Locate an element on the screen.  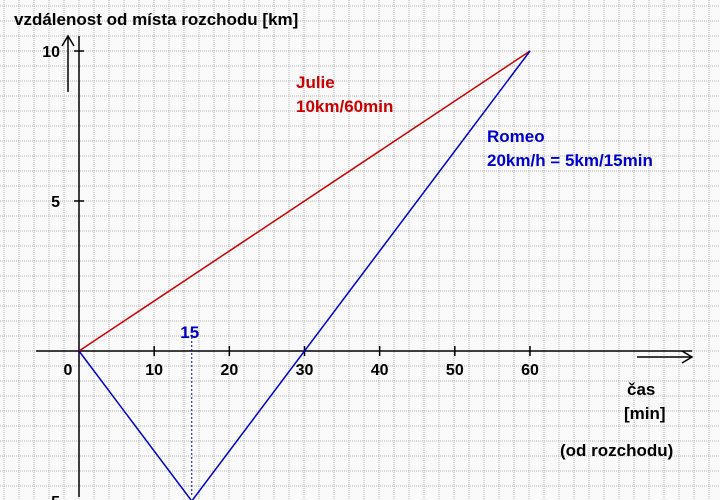
x-tick-label: 40 is located at coordinates (380, 370).